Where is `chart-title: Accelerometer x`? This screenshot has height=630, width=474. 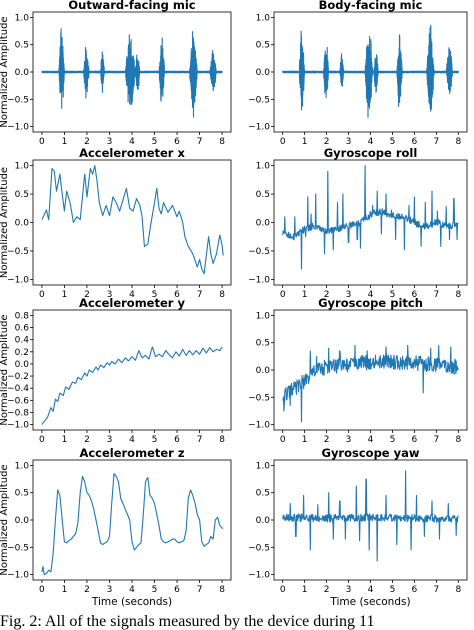 chart-title: Accelerometer x is located at coordinates (132, 153).